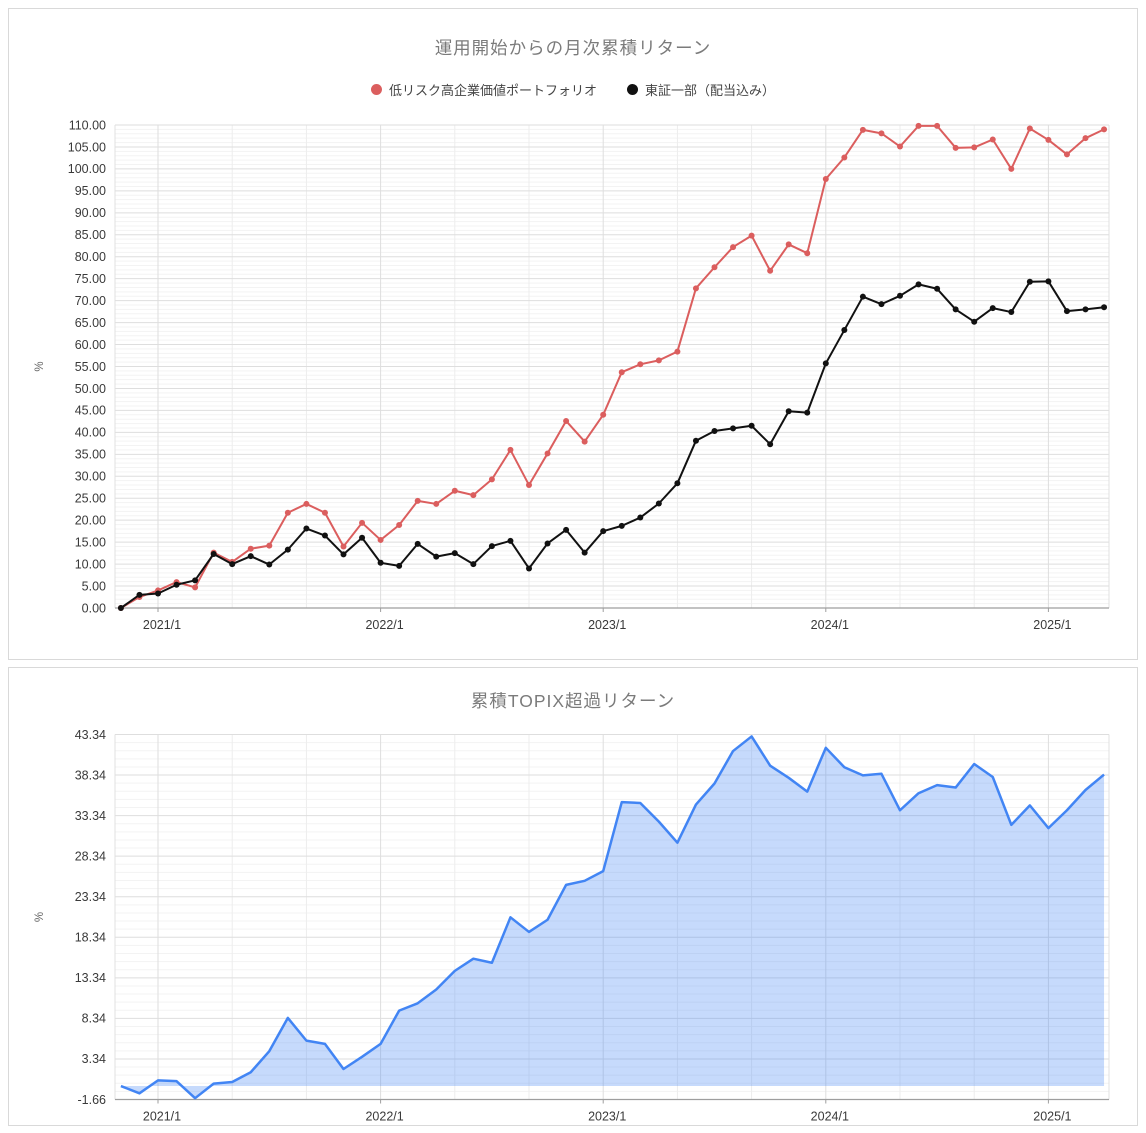 The width and height of the screenshot is (1146, 1133). I want to click on cumulative-return-chart-title: 運用開始からの月次累積リターン, so click(573, 48).